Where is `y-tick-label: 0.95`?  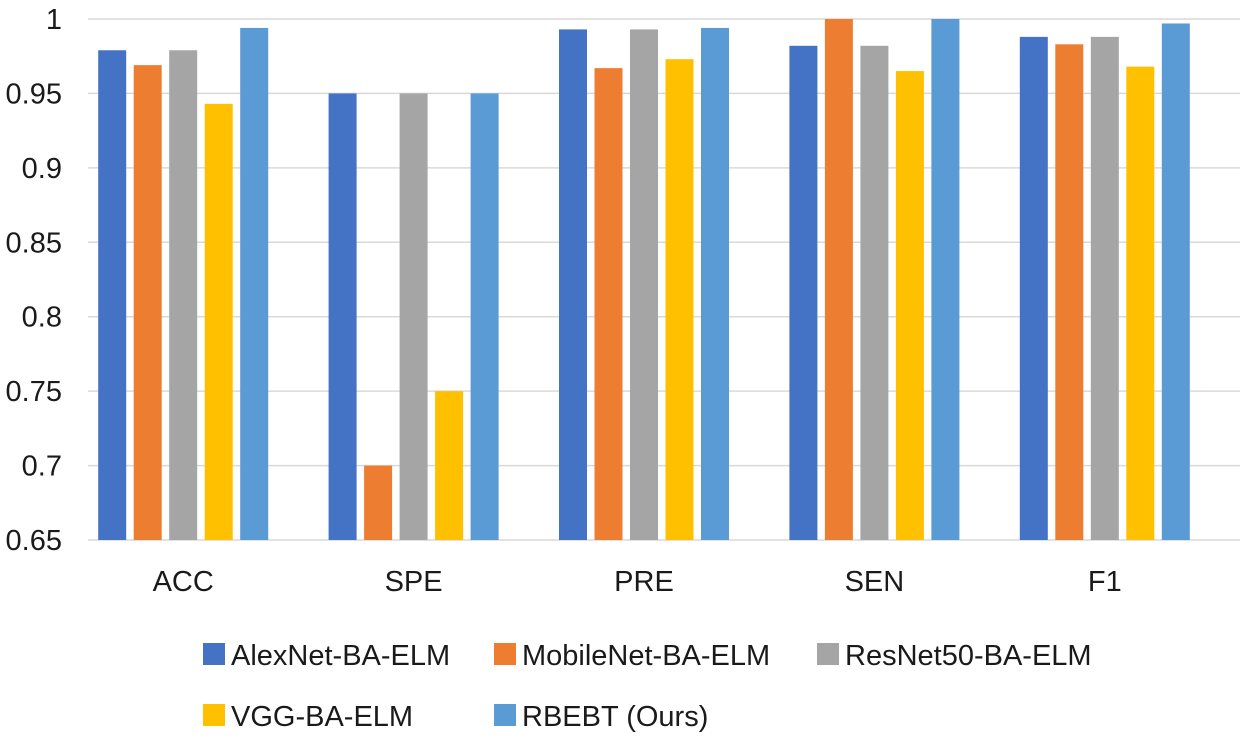
y-tick-label: 0.95 is located at coordinates (34, 94).